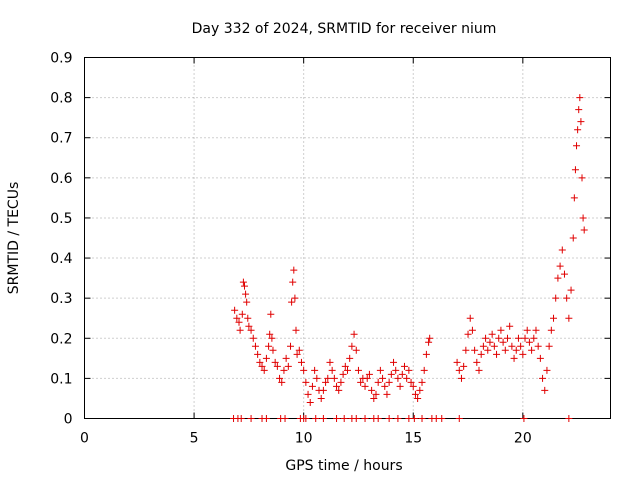 The width and height of the screenshot is (640, 480). What do you see at coordinates (194, 439) in the screenshot?
I see `x-tick-label: 5` at bounding box center [194, 439].